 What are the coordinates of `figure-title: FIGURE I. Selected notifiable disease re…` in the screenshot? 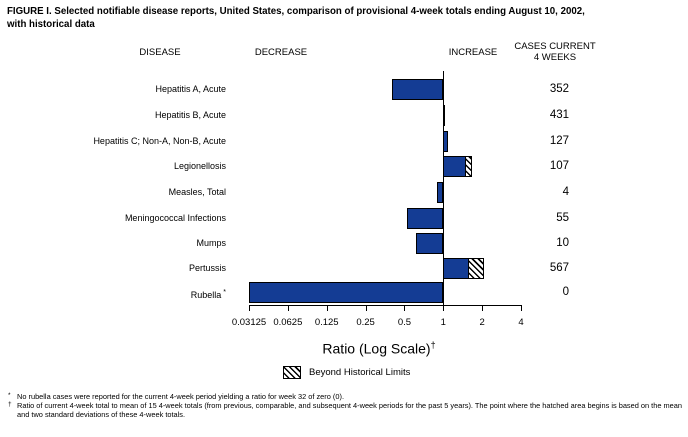 It's located at (346, 18).